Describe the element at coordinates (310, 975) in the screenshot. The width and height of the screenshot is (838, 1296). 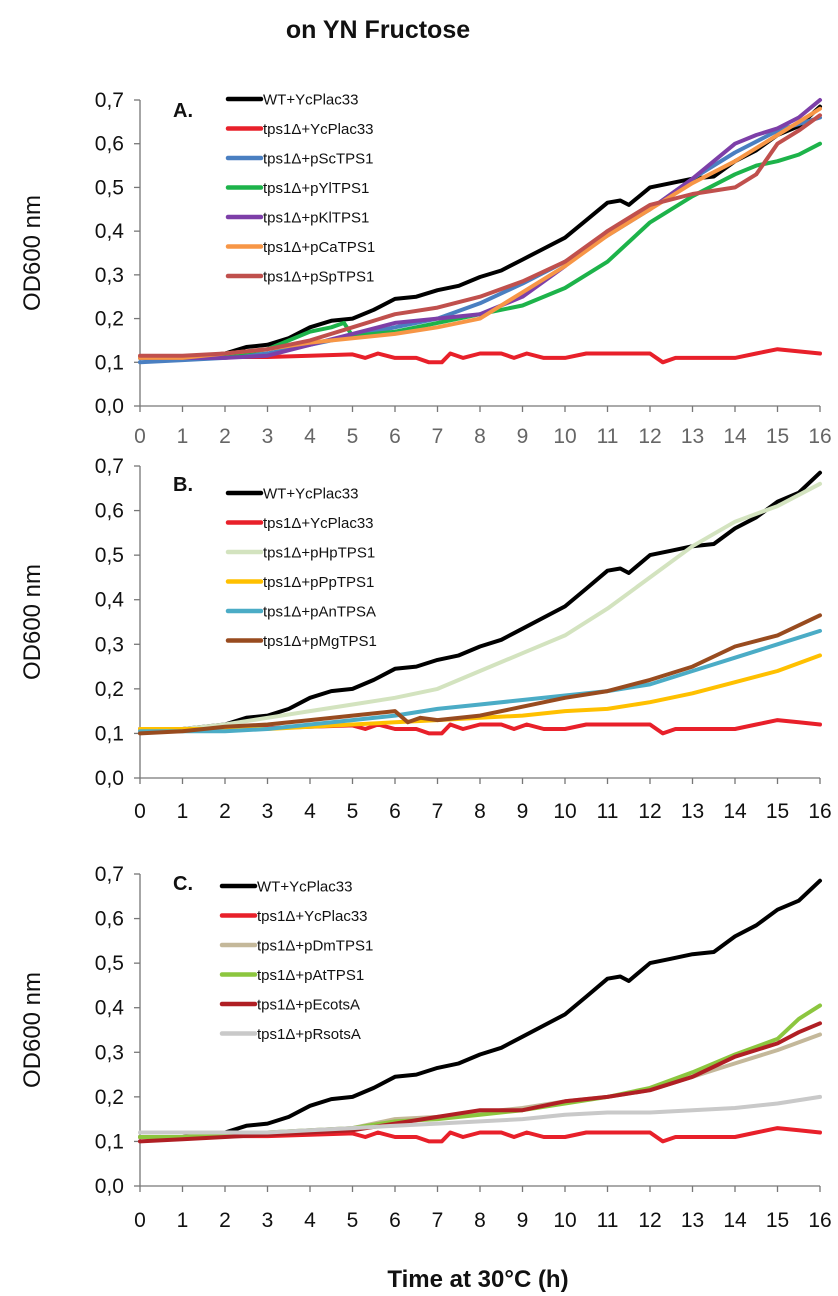
I see `legend-label: tps1Δ+pAtTPS1` at that location.